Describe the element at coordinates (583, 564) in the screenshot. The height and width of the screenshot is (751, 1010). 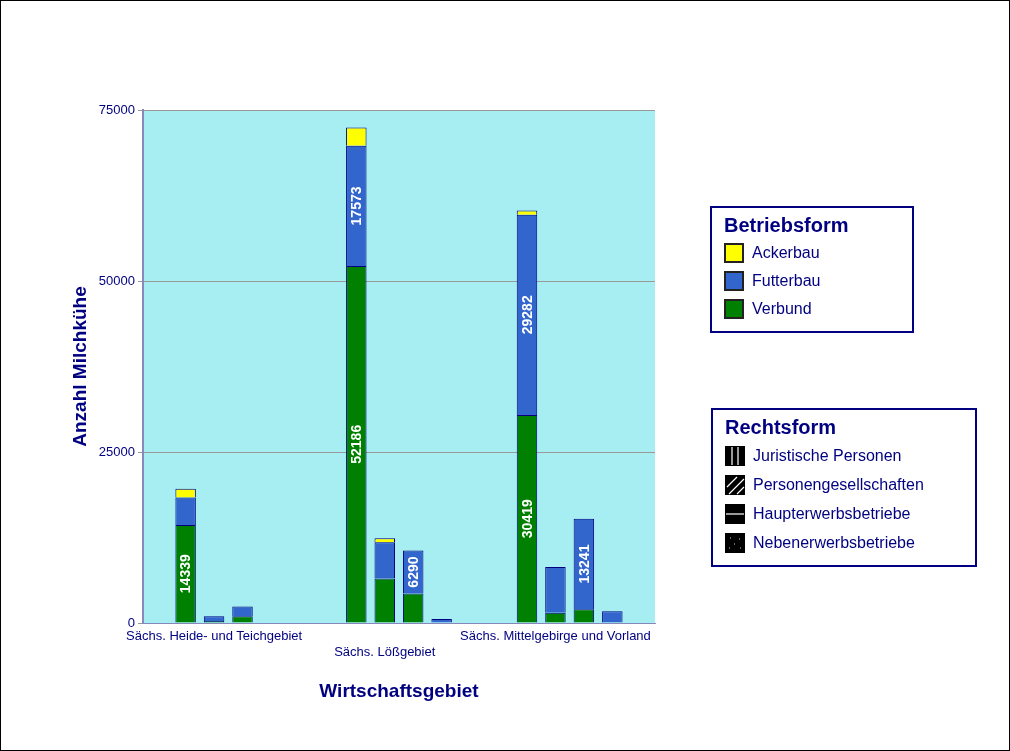
I see `data-label: 13241` at that location.